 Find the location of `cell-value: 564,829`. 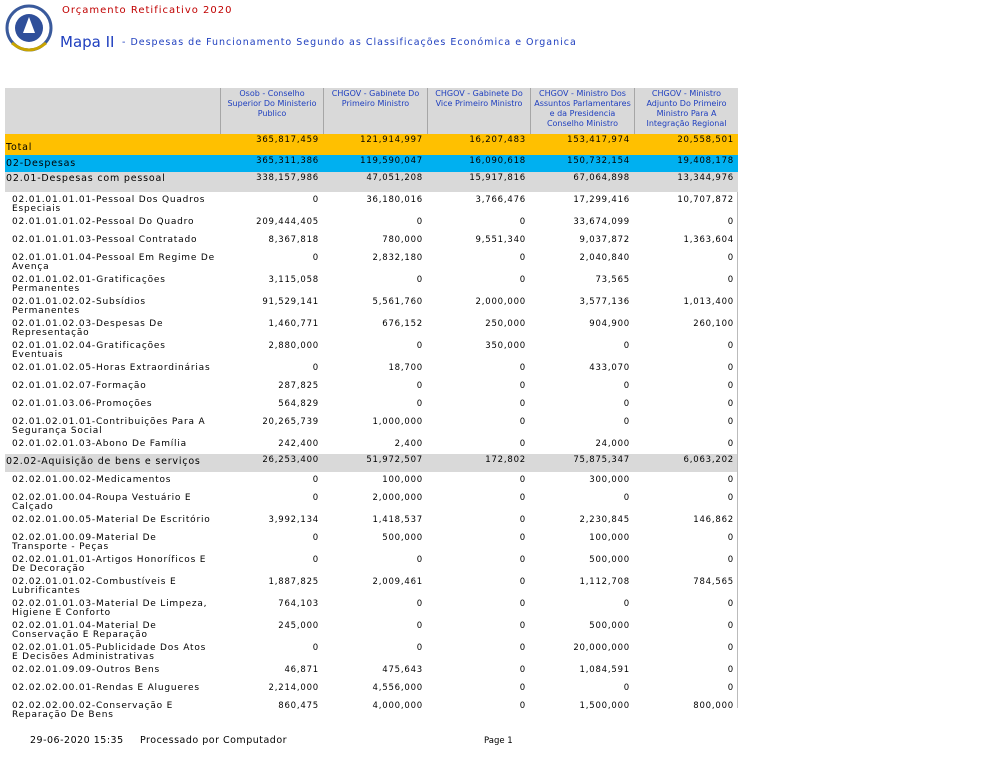

cell-value: 564,829 is located at coordinates (298, 404).